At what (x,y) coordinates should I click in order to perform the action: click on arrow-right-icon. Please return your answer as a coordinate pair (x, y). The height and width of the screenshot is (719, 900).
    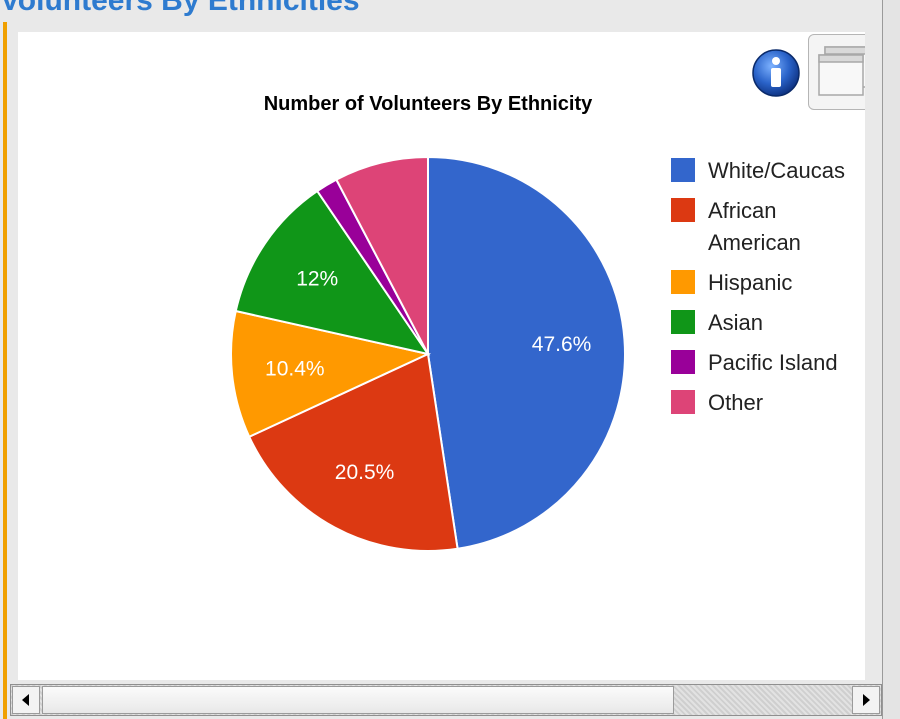
    Looking at the image, I should click on (866, 700).